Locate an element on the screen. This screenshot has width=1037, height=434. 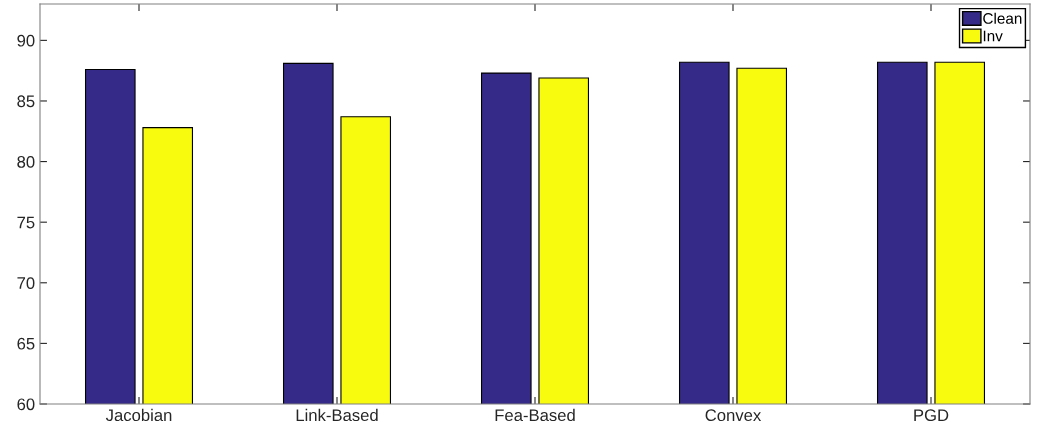
y-tick-label: 85 is located at coordinates (26, 101).